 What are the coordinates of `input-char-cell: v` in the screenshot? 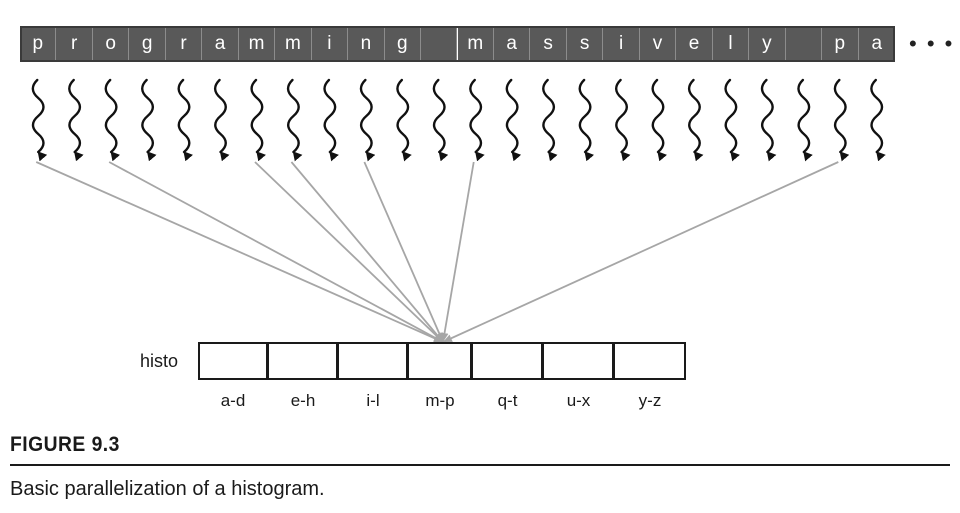 It's located at (658, 44).